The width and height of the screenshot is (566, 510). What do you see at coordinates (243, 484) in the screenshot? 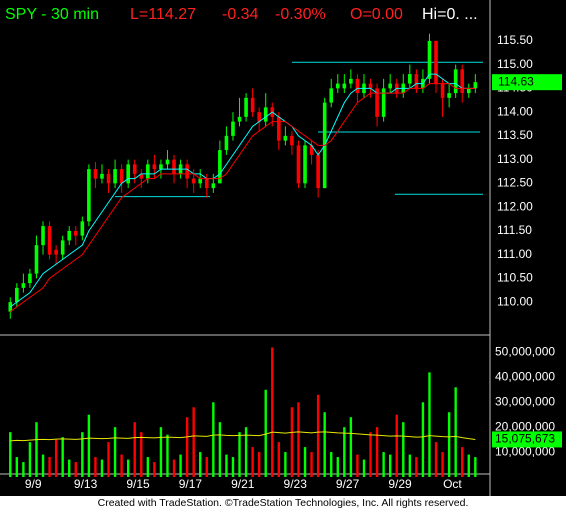
I see `x-tick-label: 9/21` at bounding box center [243, 484].